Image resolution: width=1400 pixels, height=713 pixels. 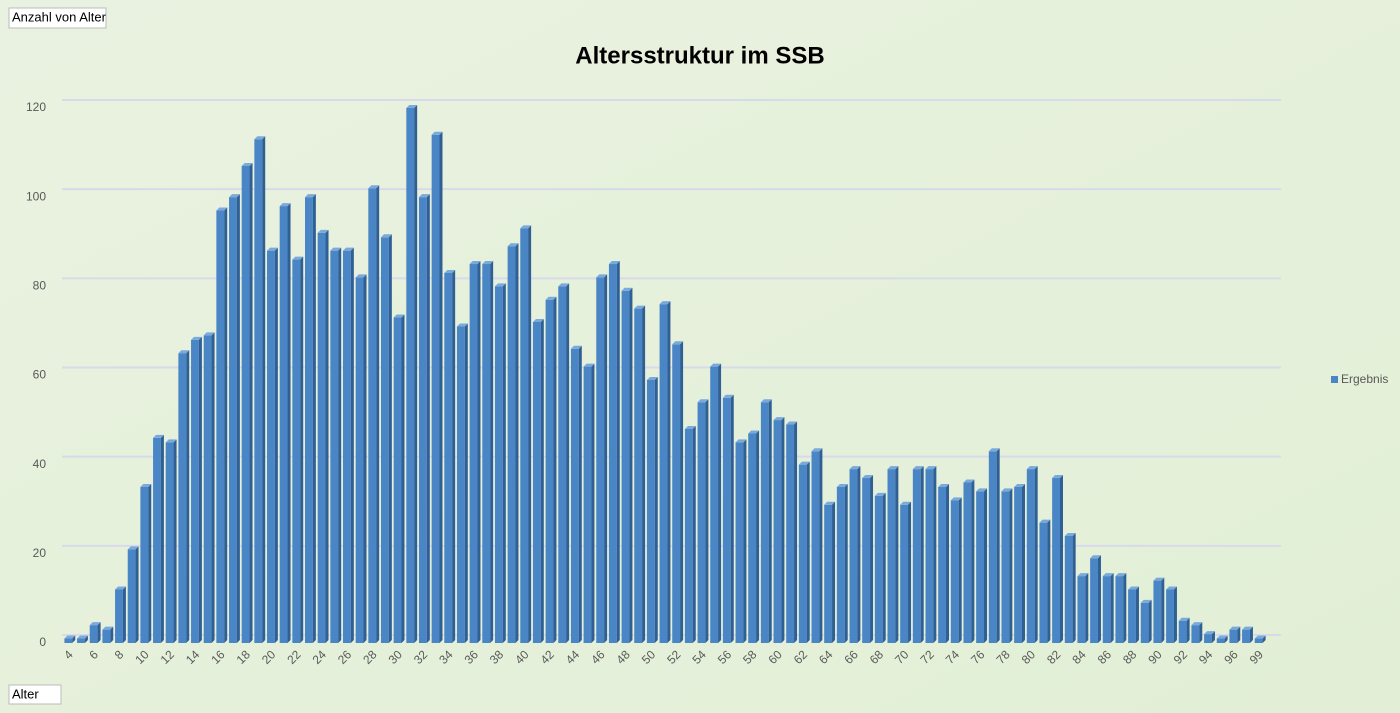 What do you see at coordinates (25, 693) in the screenshot?
I see `axis-field-button: Alter` at bounding box center [25, 693].